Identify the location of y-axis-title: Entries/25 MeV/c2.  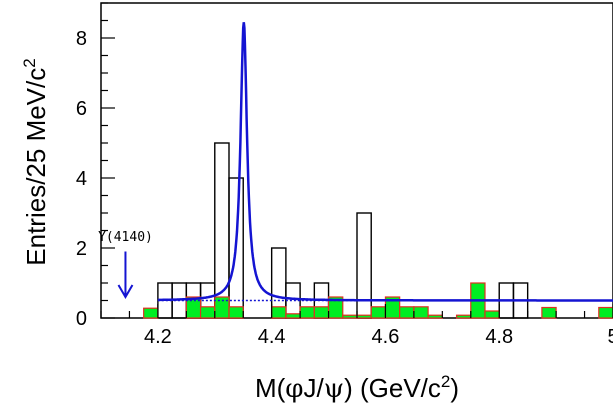
(35, 161).